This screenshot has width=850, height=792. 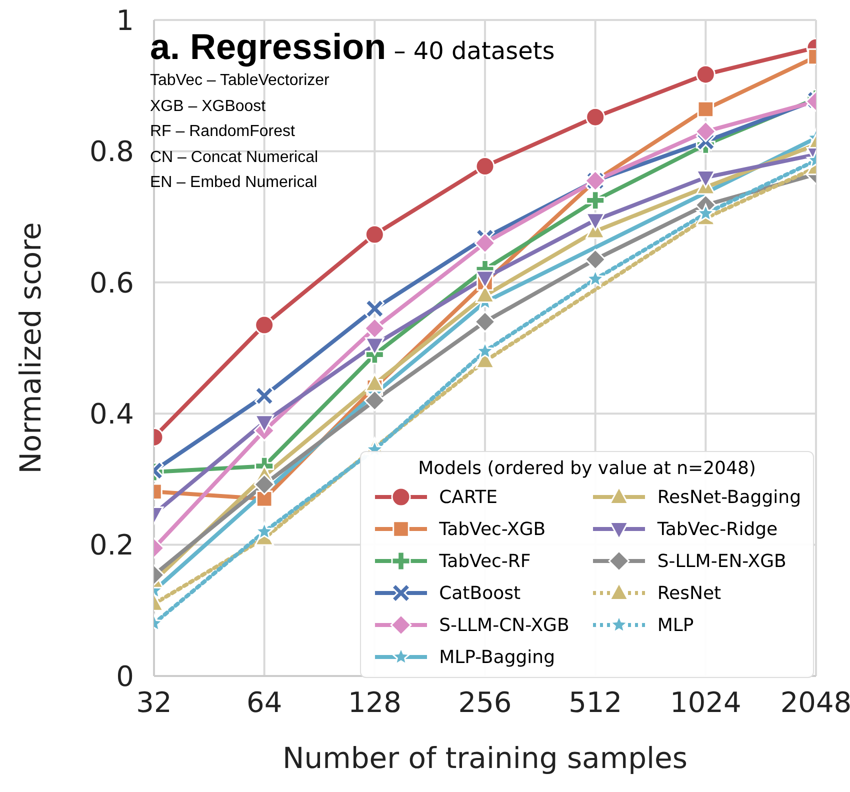 What do you see at coordinates (264, 702) in the screenshot?
I see `x-tick-label: 64` at bounding box center [264, 702].